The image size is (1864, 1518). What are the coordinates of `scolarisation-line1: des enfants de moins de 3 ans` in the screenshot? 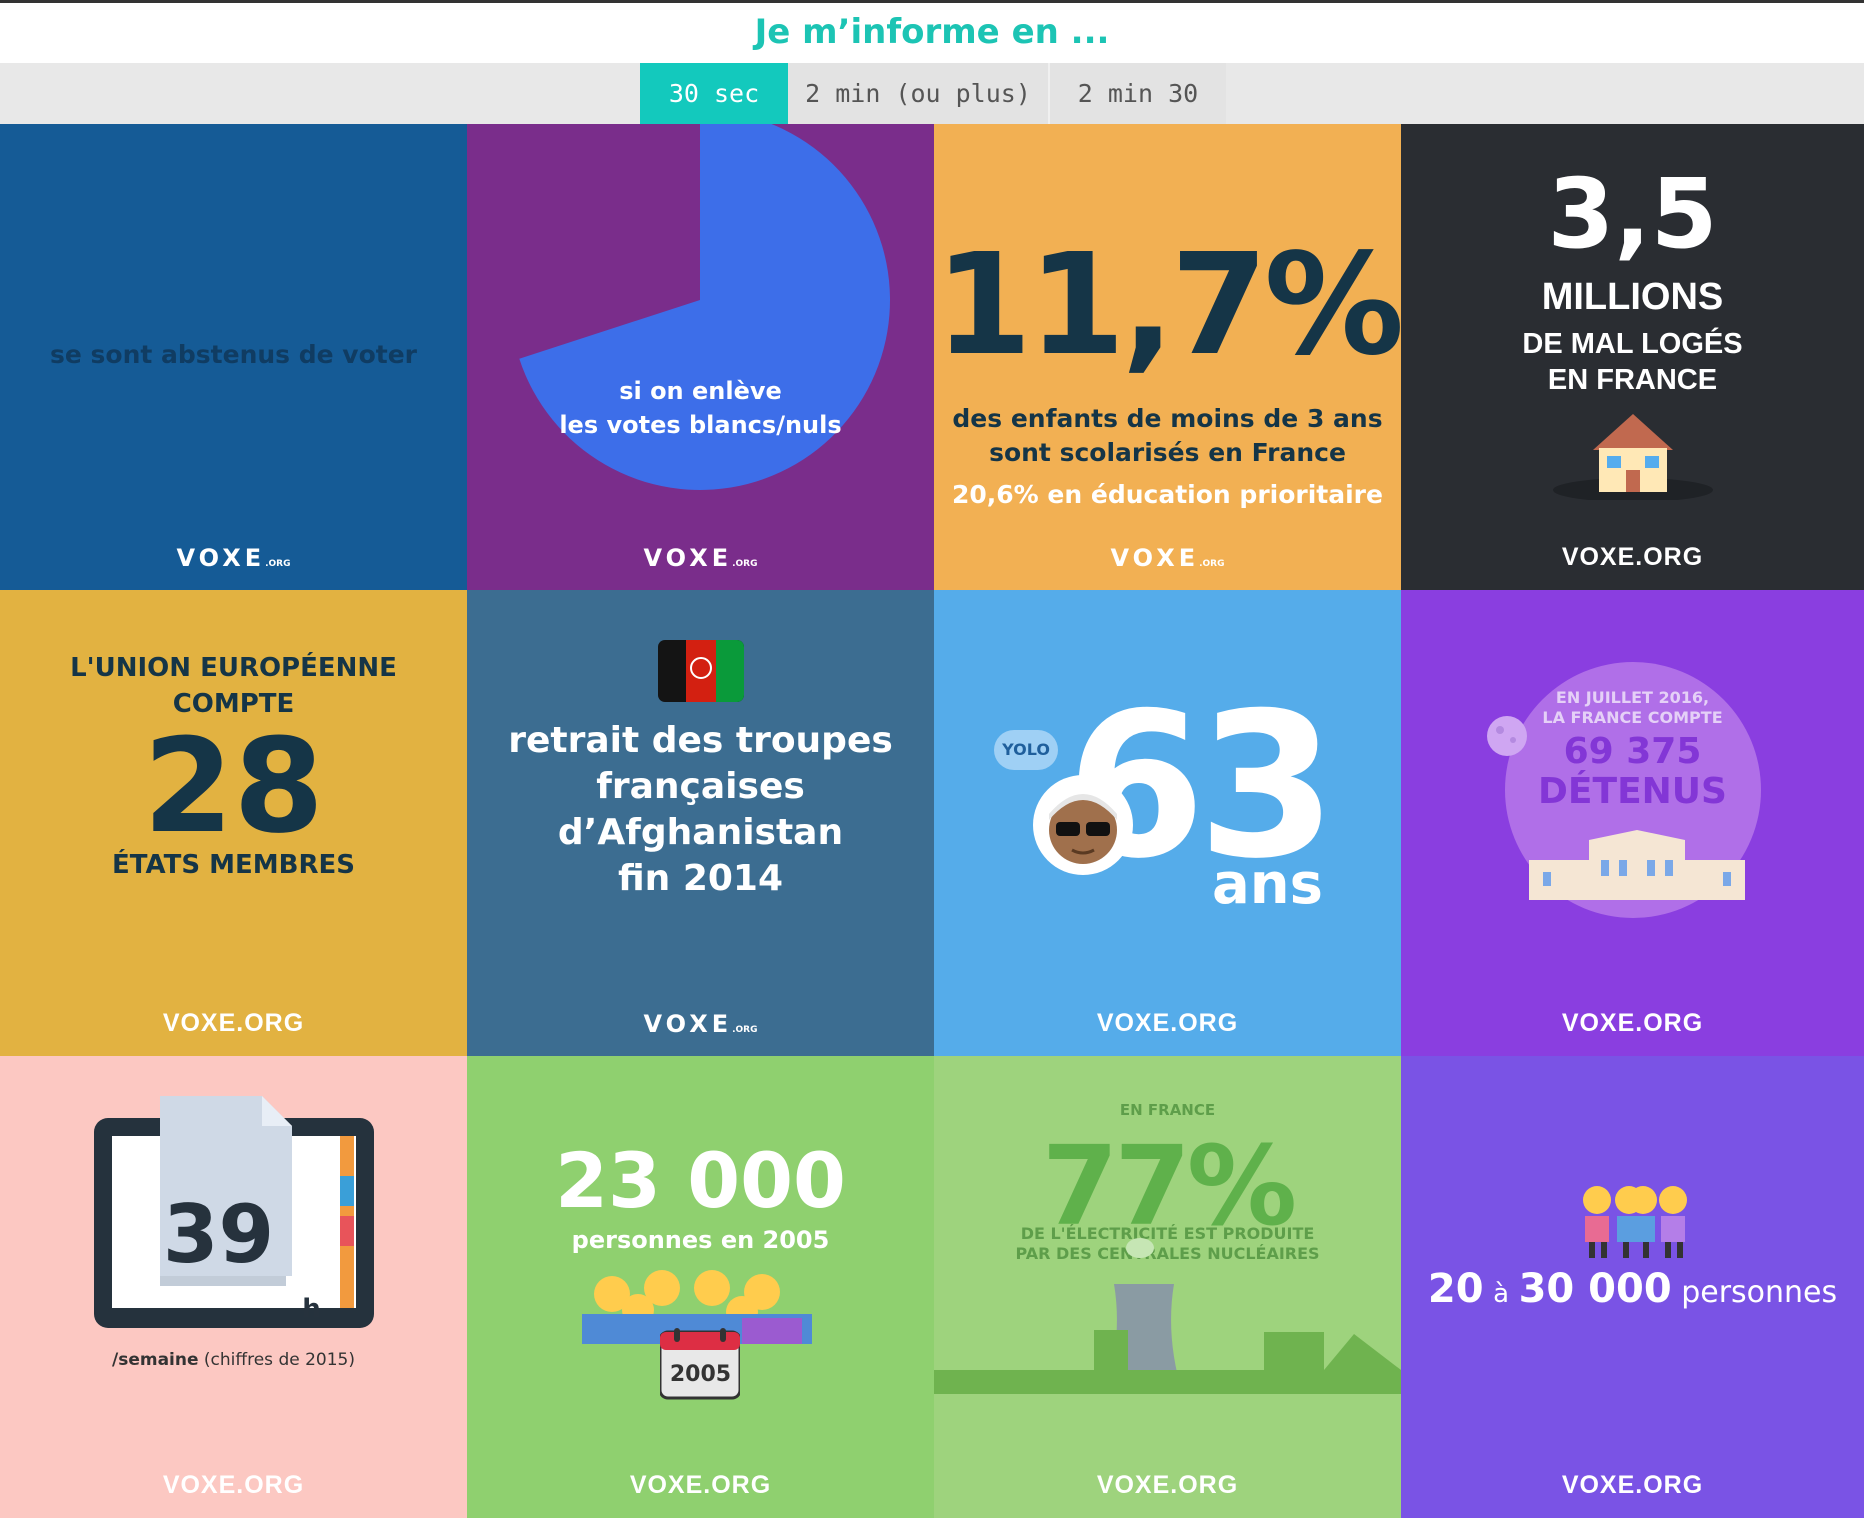 It's located at (1167, 418).